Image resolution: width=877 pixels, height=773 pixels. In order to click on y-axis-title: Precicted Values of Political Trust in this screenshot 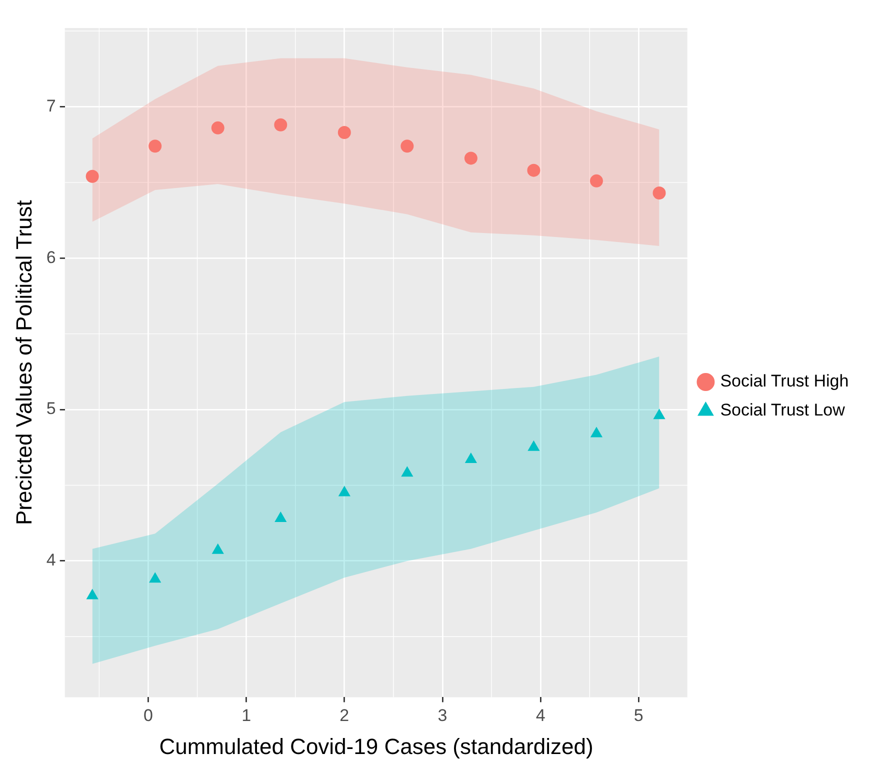, I will do `click(23, 363)`.